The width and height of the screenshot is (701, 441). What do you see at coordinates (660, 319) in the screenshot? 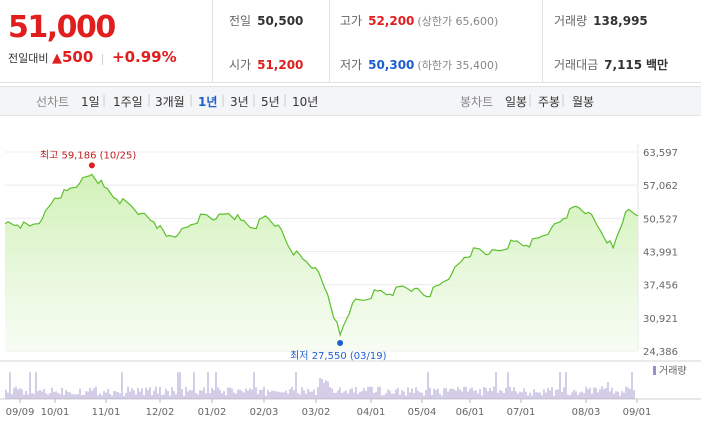
I see `y-tick-label: 30,921` at bounding box center [660, 319].